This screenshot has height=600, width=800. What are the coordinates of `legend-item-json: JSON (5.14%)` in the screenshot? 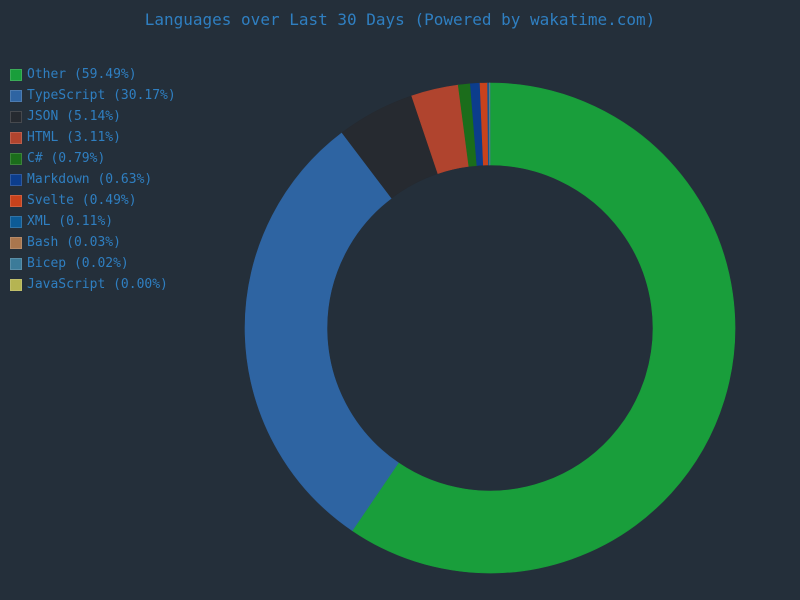 It's located at (93, 116).